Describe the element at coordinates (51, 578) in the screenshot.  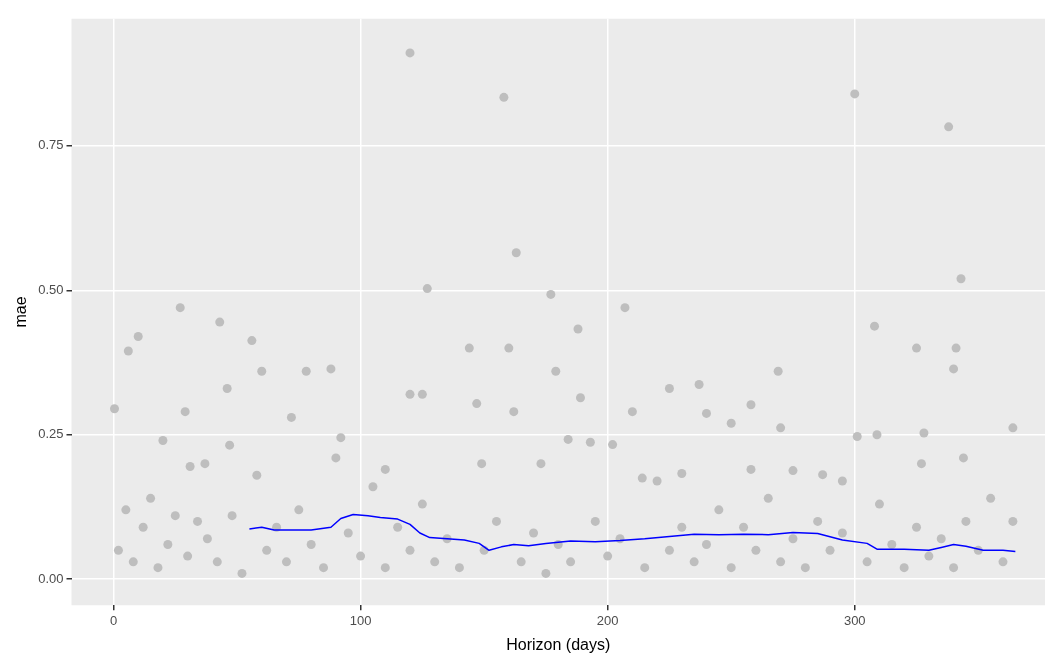
I see `y-tick-label: 0.00` at that location.